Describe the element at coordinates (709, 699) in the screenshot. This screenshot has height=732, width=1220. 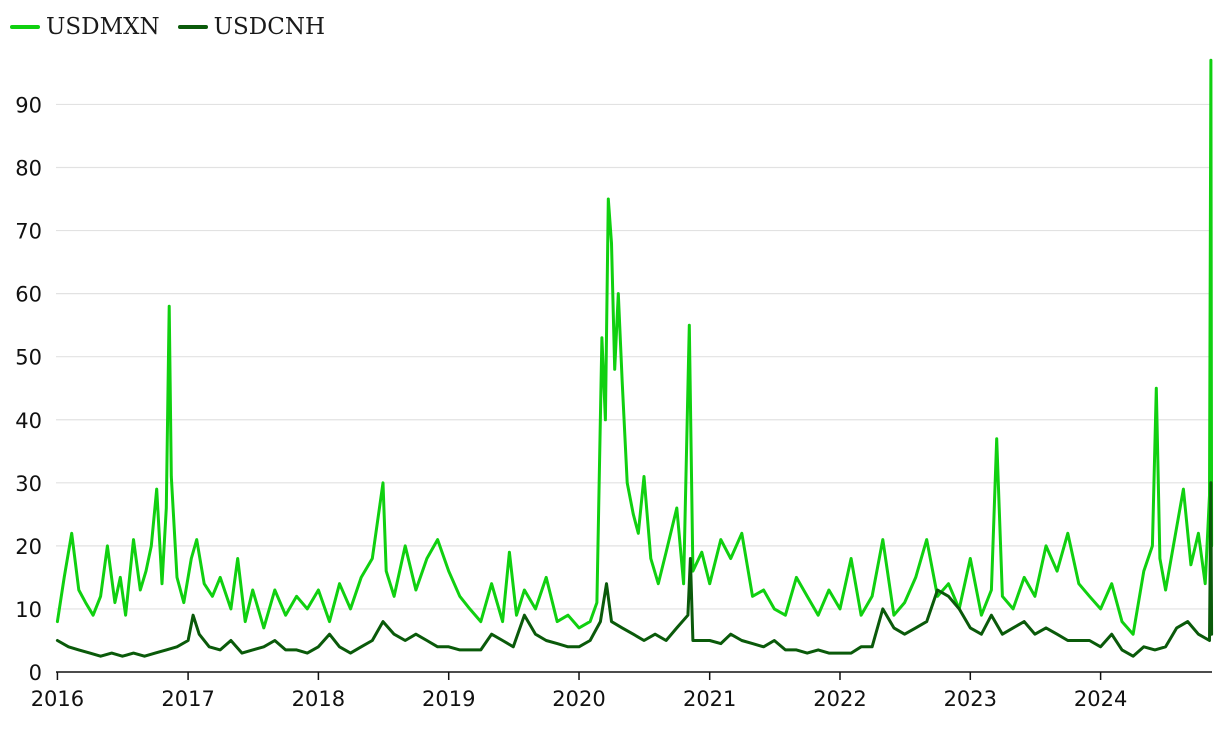
I see `x-tick-label: 2021` at that location.